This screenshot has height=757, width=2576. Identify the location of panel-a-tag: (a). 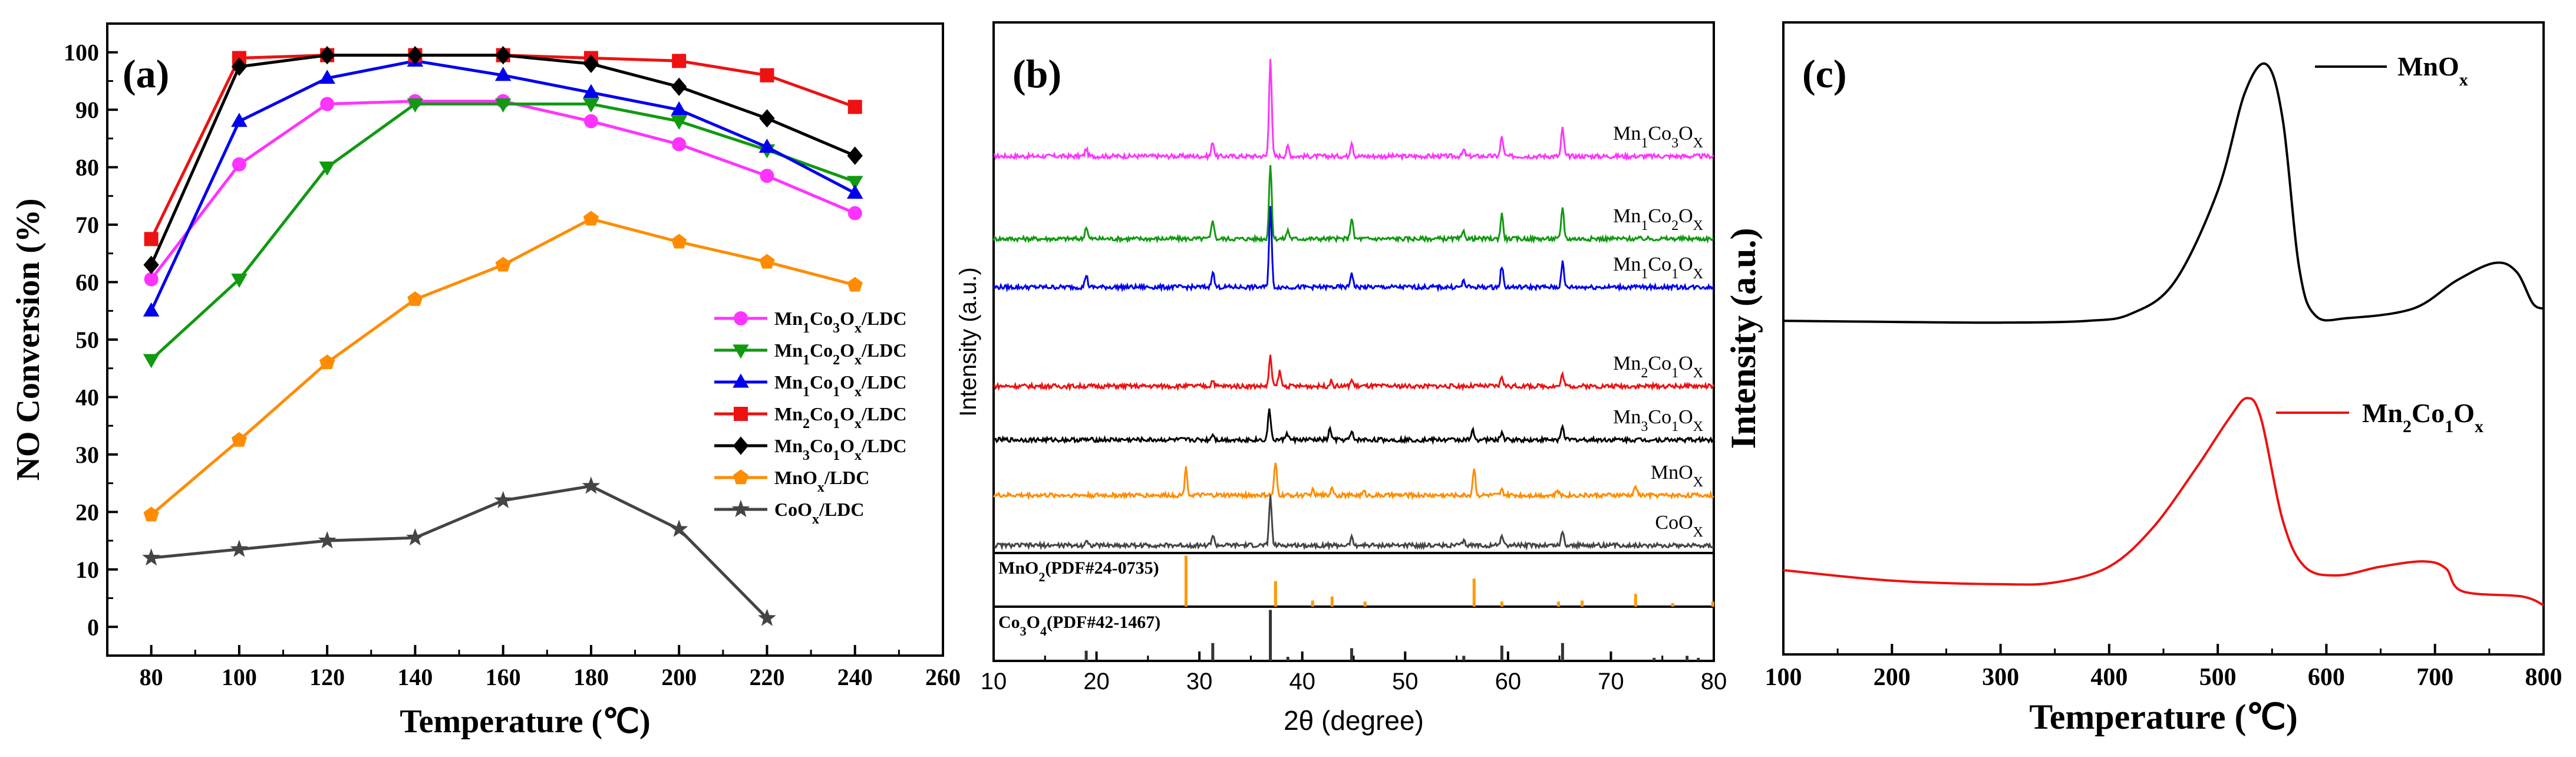
(146, 73).